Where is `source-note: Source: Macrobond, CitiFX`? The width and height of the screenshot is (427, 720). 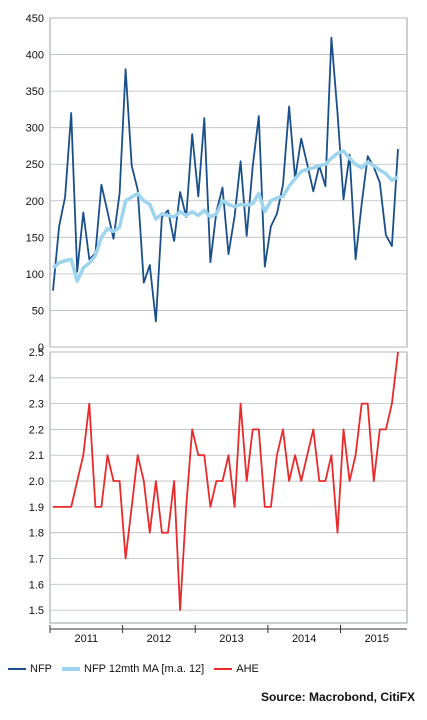 source-note: Source: Macrobond, CitiFX is located at coordinates (337, 697).